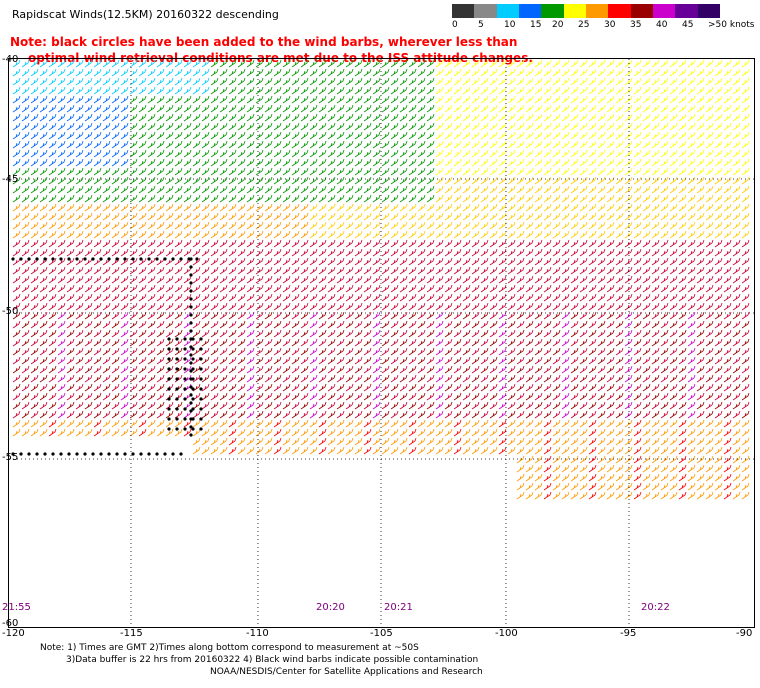 This screenshot has width=760, height=688. I want to click on colorbar-label-9: 45, so click(688, 25).